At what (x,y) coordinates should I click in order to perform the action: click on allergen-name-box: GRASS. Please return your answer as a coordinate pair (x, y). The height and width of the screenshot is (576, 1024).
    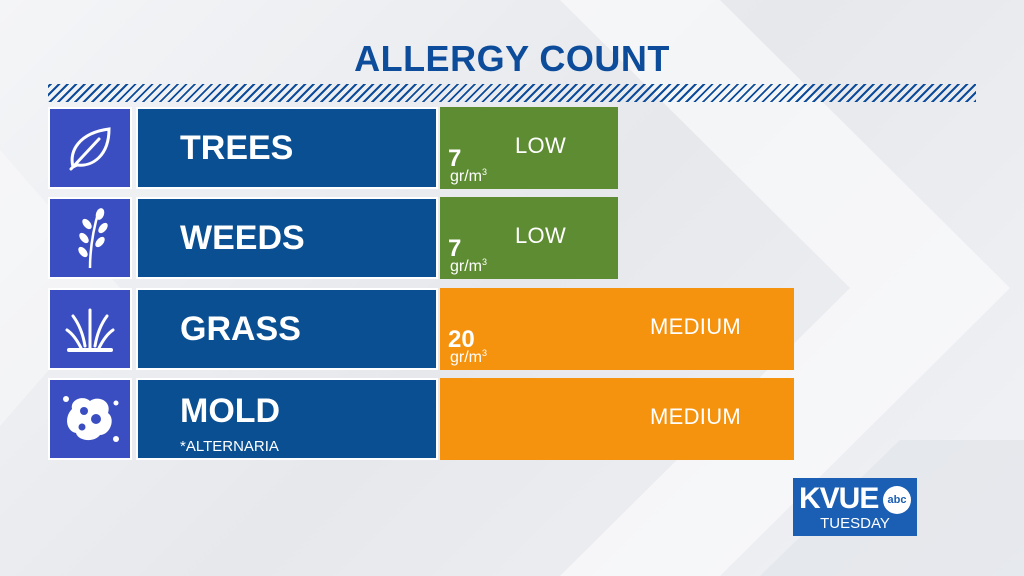
    Looking at the image, I should click on (287, 329).